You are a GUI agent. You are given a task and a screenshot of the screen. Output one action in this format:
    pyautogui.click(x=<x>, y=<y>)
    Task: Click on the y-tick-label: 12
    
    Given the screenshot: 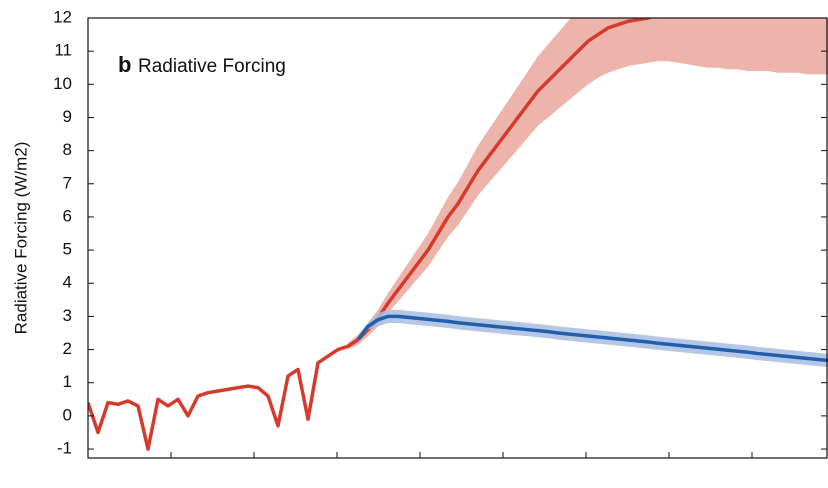 What is the action you would take?
    pyautogui.click(x=62, y=16)
    